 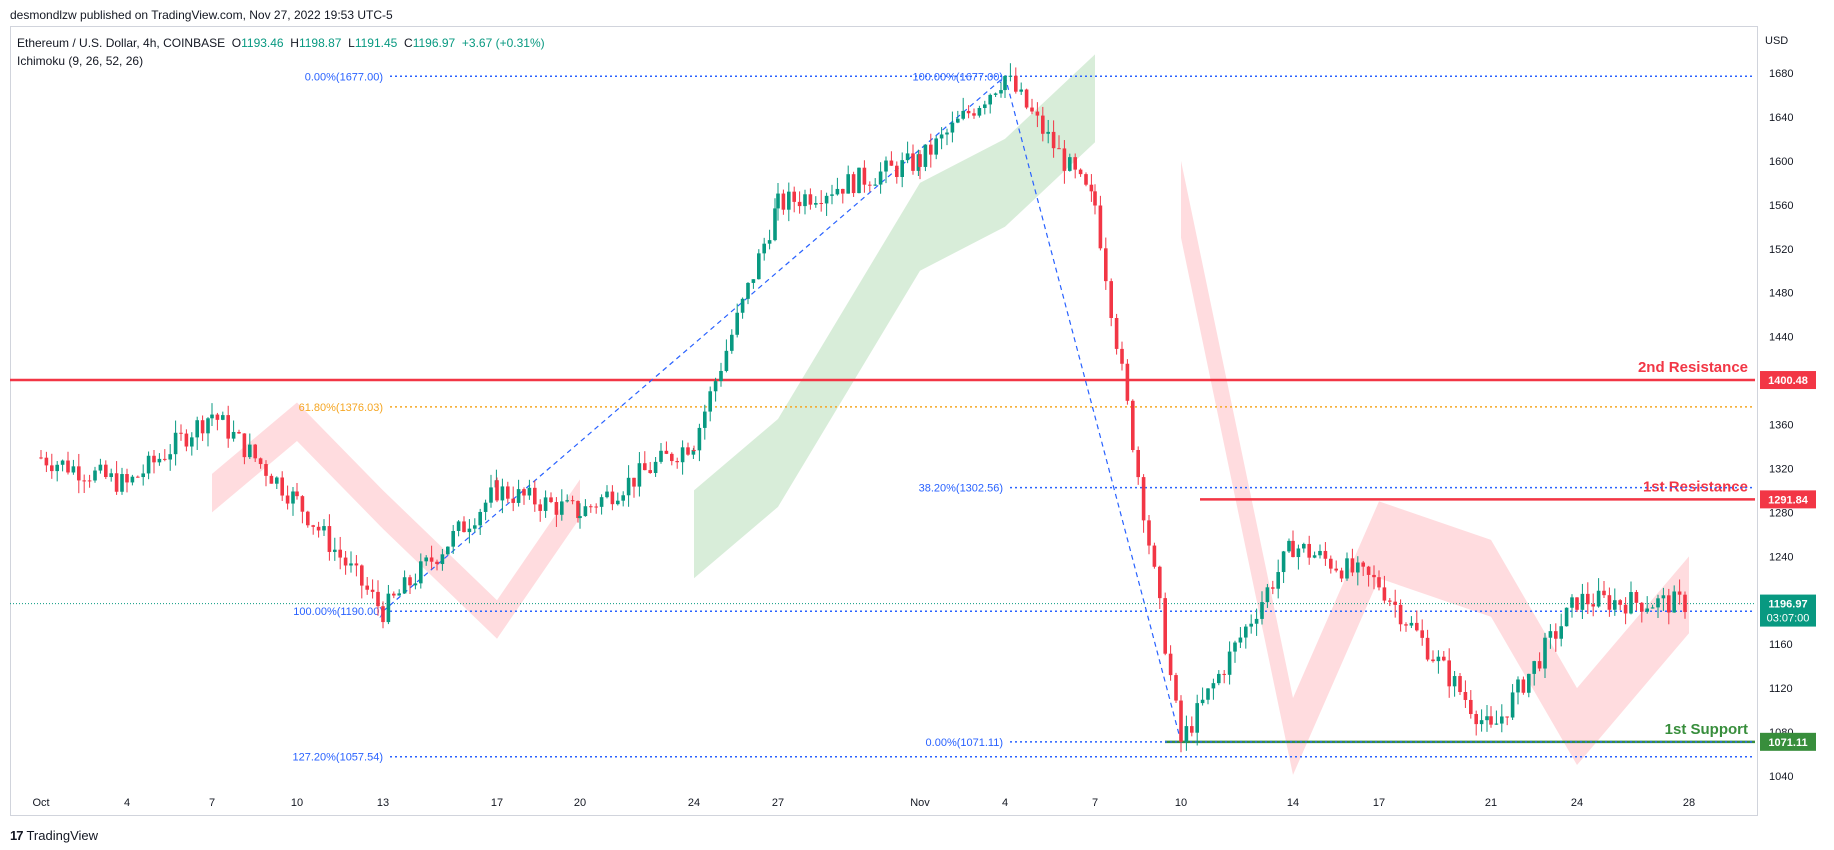 What do you see at coordinates (1788, 561) in the screenshot?
I see `price-tags: 1400.48 1291.84 1071.11 1196.97 03:07:00` at bounding box center [1788, 561].